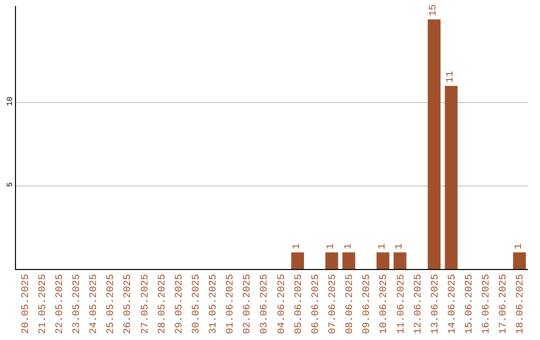  What do you see at coordinates (214, 304) in the screenshot?
I see `x-tick-label: 31.05.2025` at bounding box center [214, 304].